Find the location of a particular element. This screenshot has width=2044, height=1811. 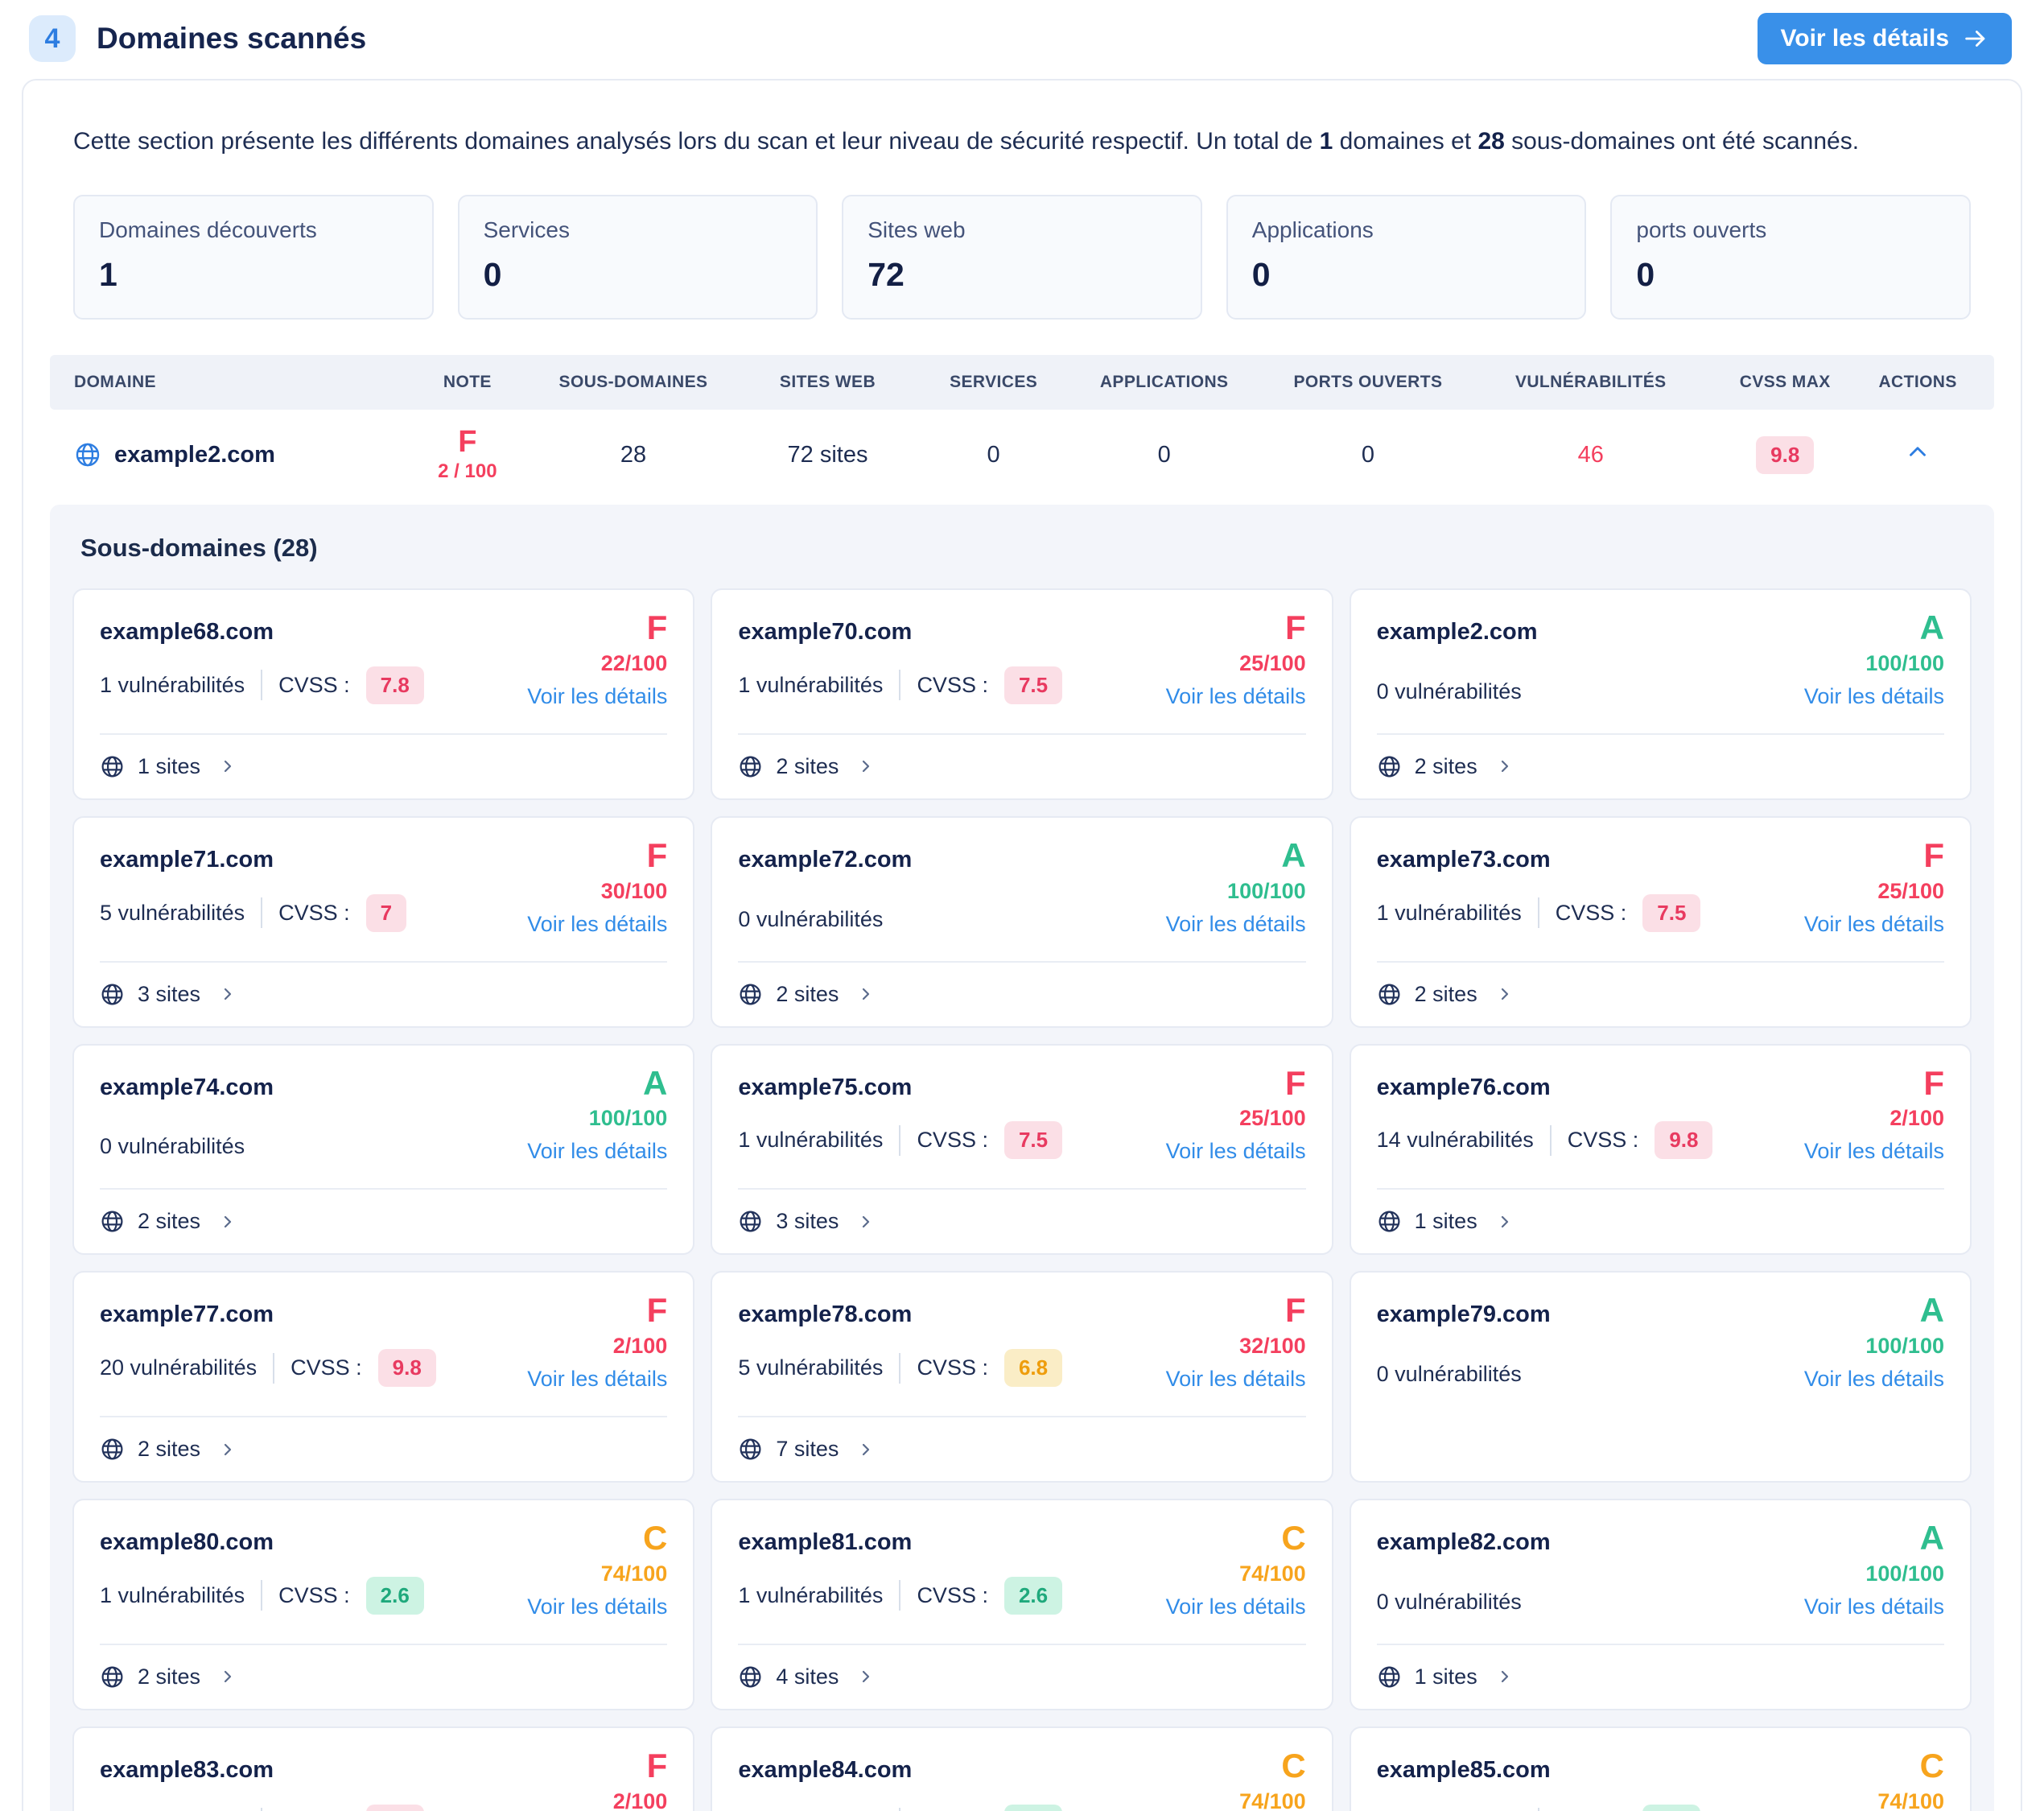

stat-label: Domaines découverts is located at coordinates (208, 229).